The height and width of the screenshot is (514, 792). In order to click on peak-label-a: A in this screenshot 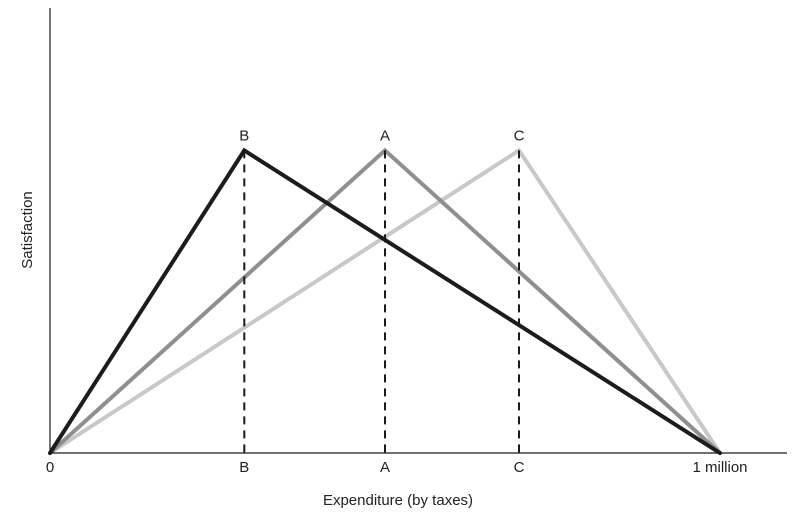, I will do `click(385, 135)`.